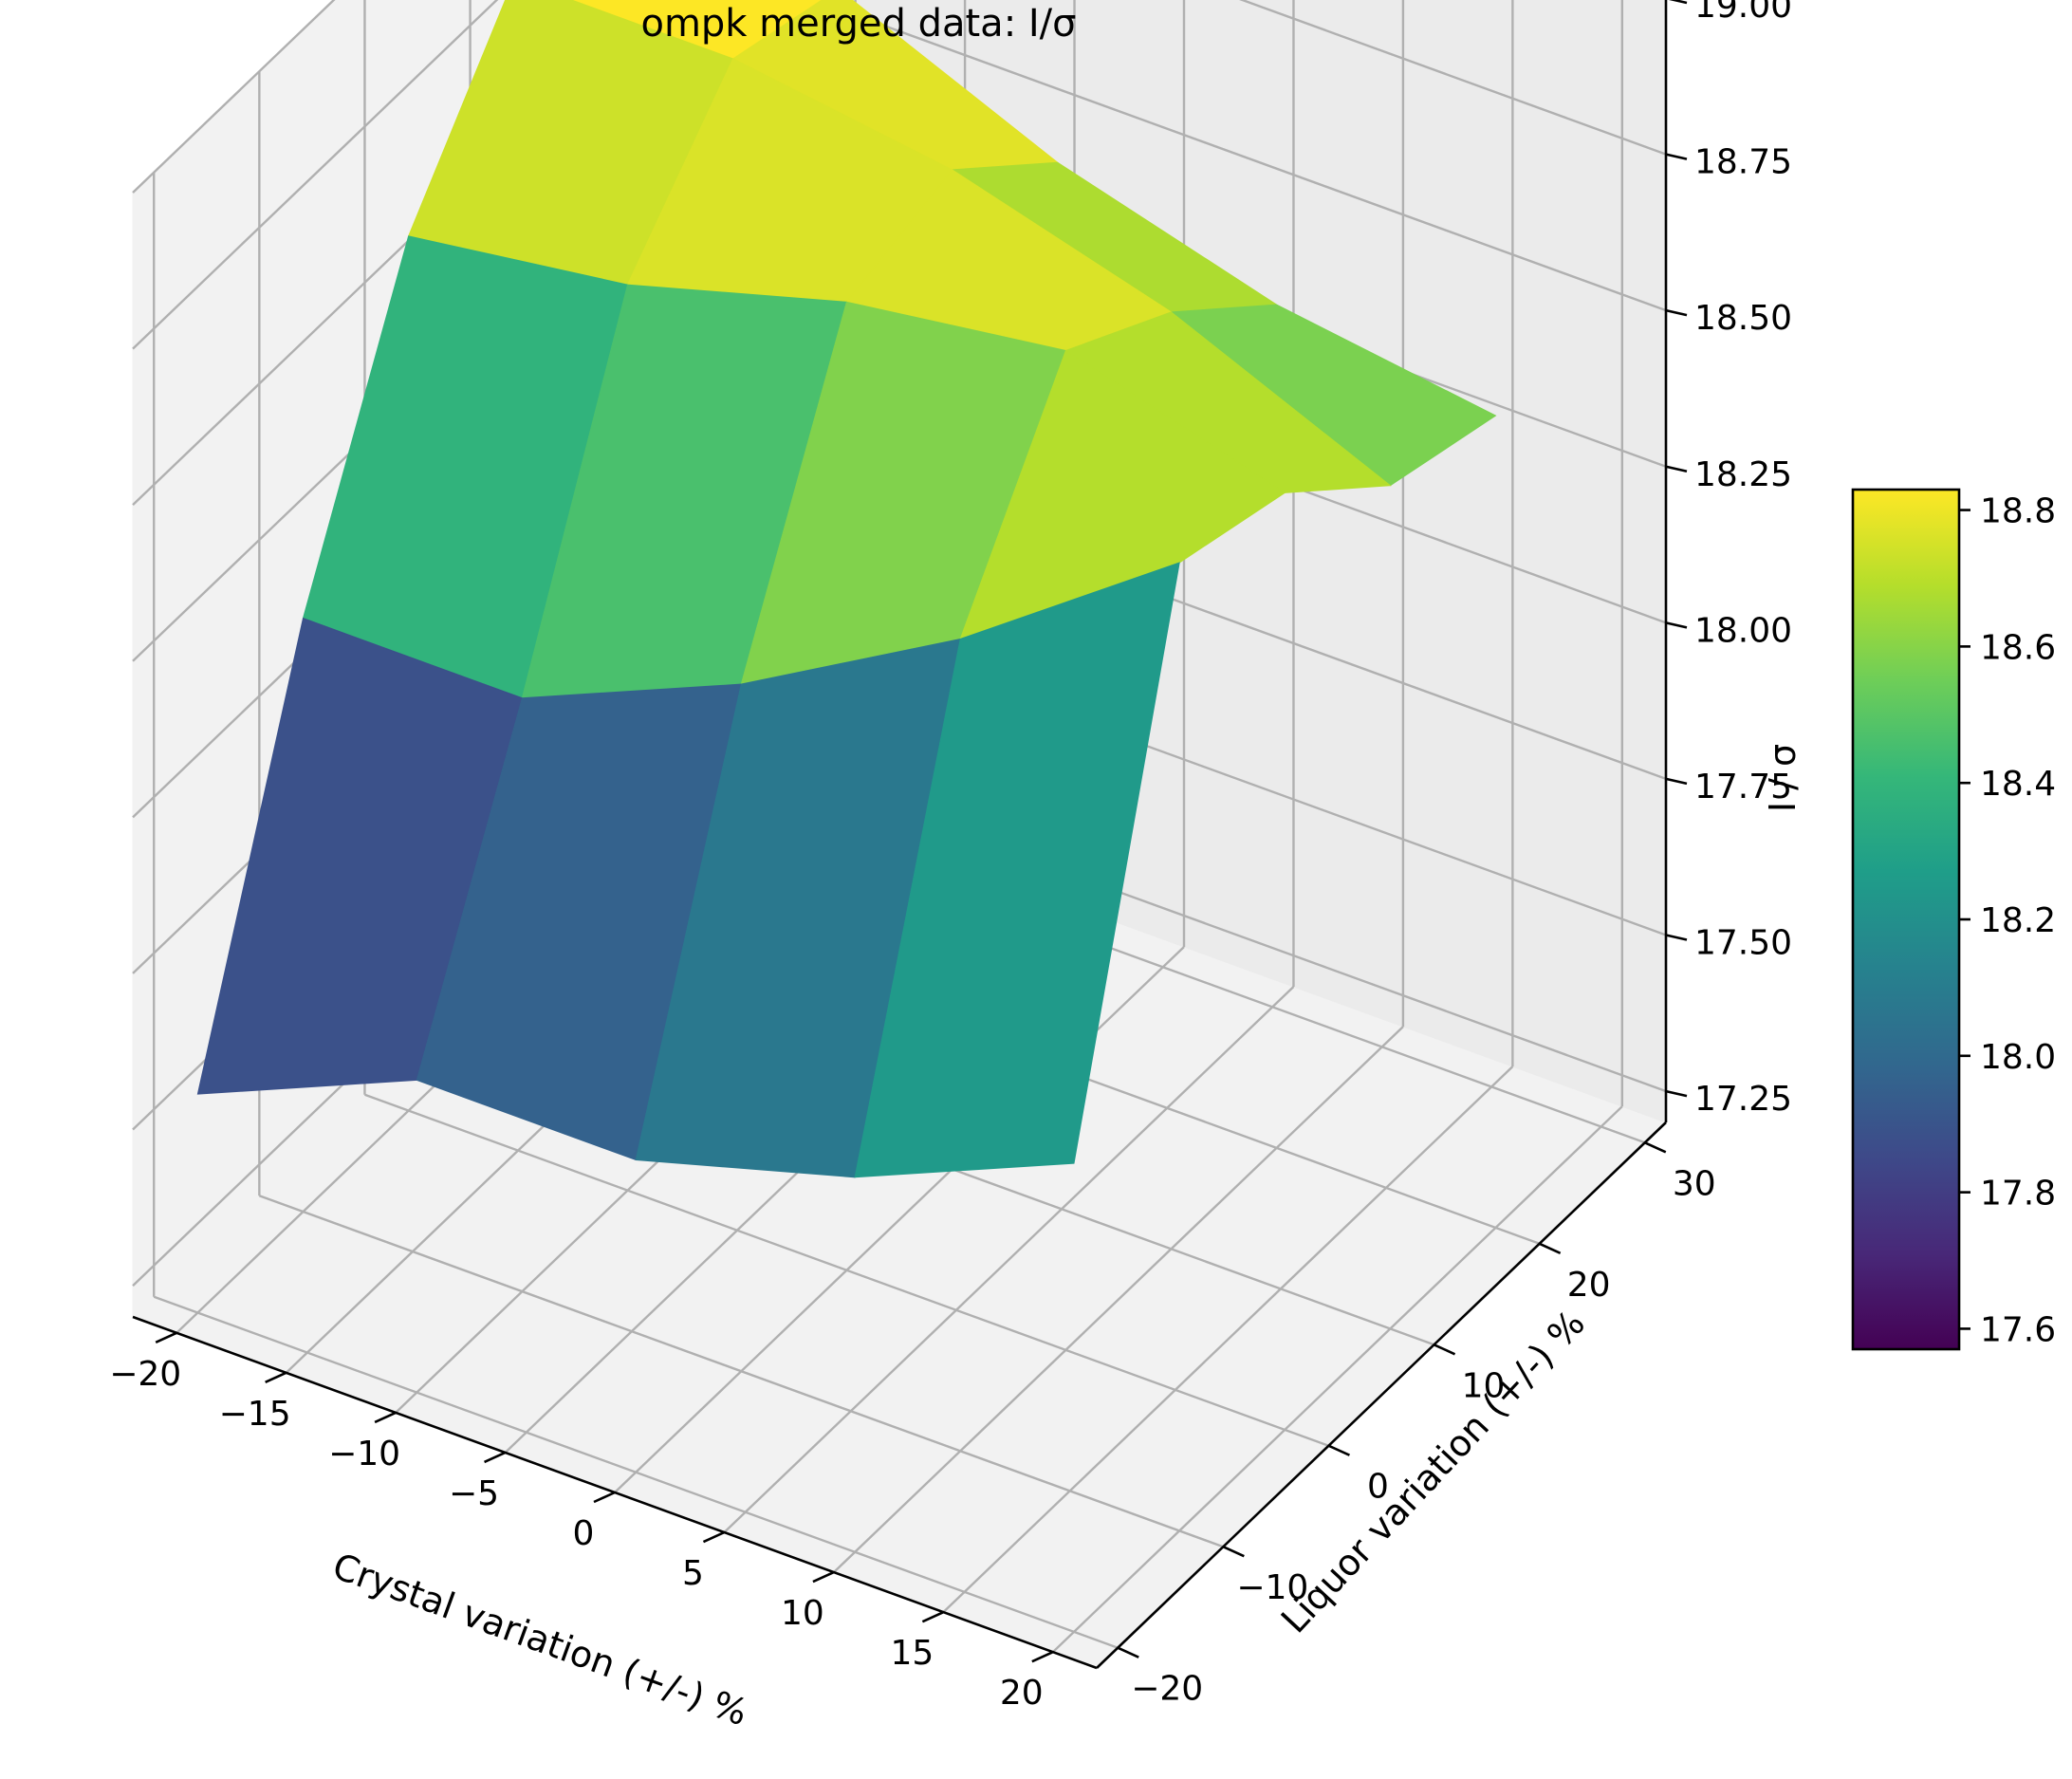  Describe the element at coordinates (1589, 1285) in the screenshot. I see `y-tick-label: 20` at that location.